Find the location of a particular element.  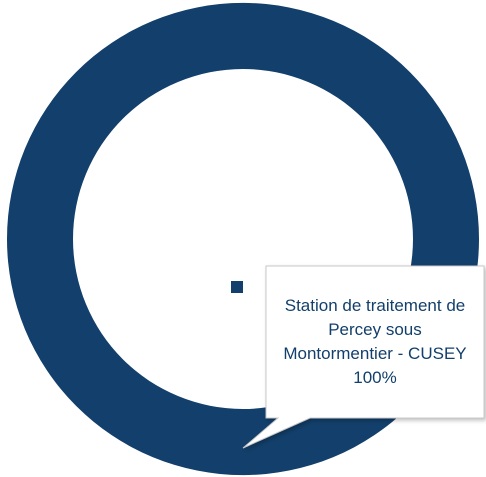

value-label: 100% is located at coordinates (375, 377).